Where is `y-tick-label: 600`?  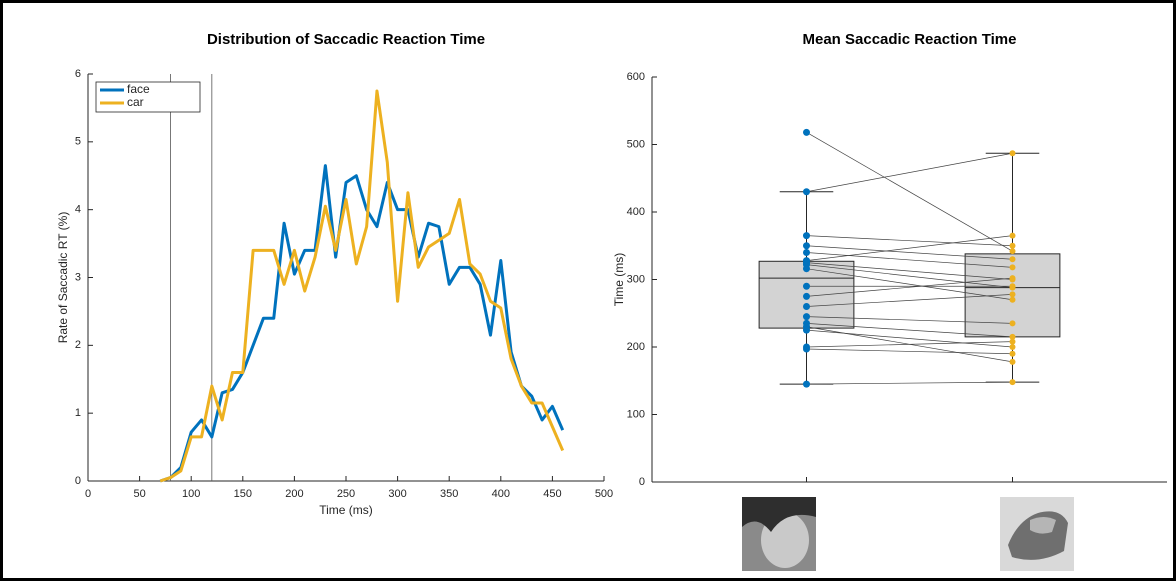
y-tick-label: 600 is located at coordinates (636, 77).